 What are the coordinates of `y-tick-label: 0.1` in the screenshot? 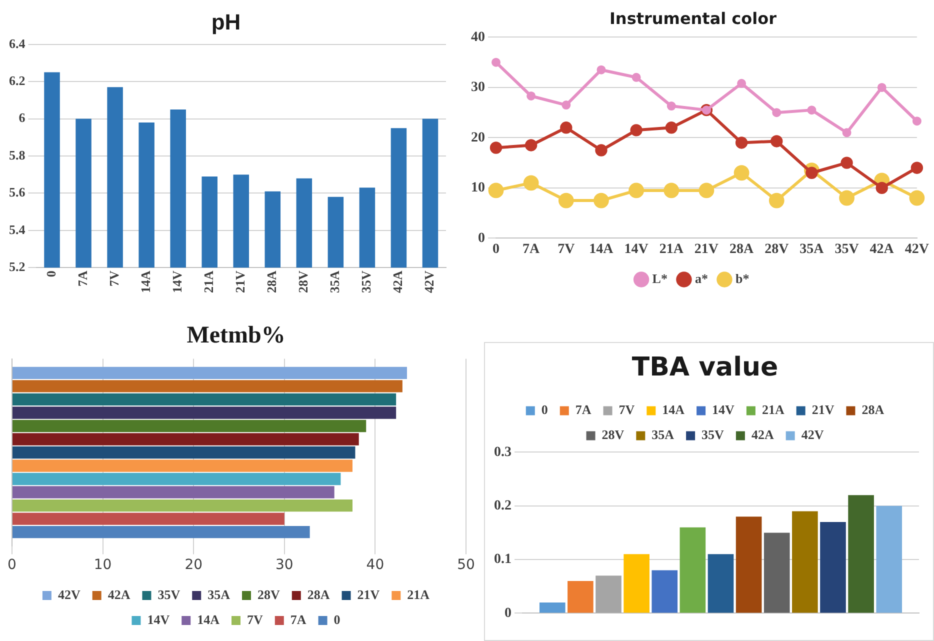 It's located at (503, 560).